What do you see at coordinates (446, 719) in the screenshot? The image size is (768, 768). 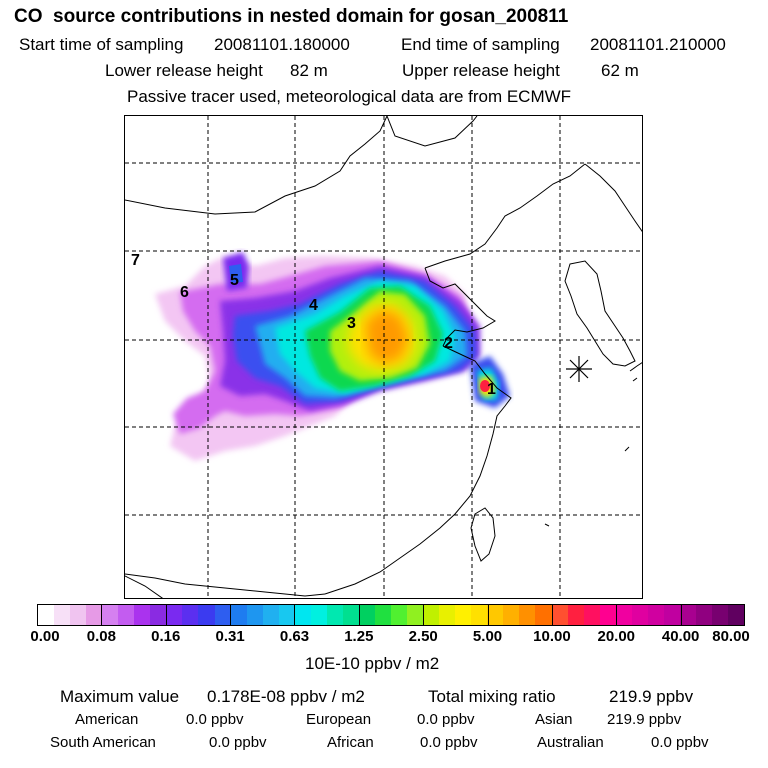 I see `region-value-european: 0.0 ppbv` at bounding box center [446, 719].